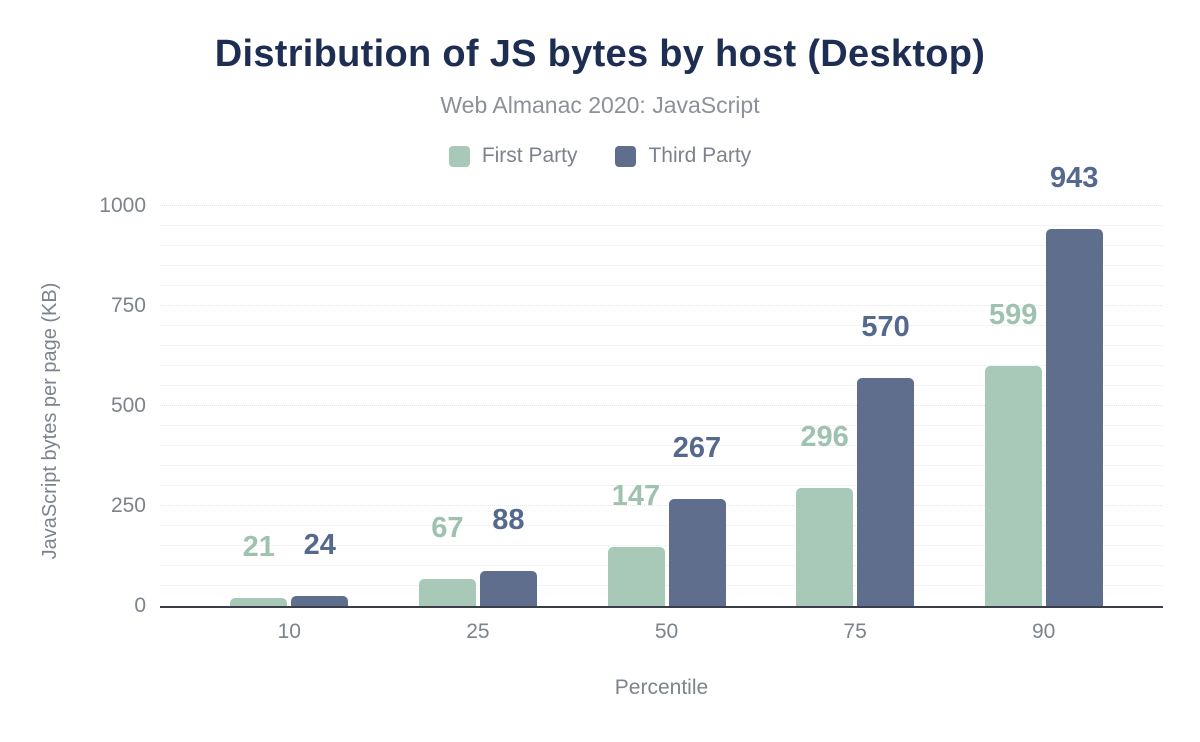 This screenshot has height=742, width=1200. I want to click on x-axis-title: Percentile, so click(661, 687).